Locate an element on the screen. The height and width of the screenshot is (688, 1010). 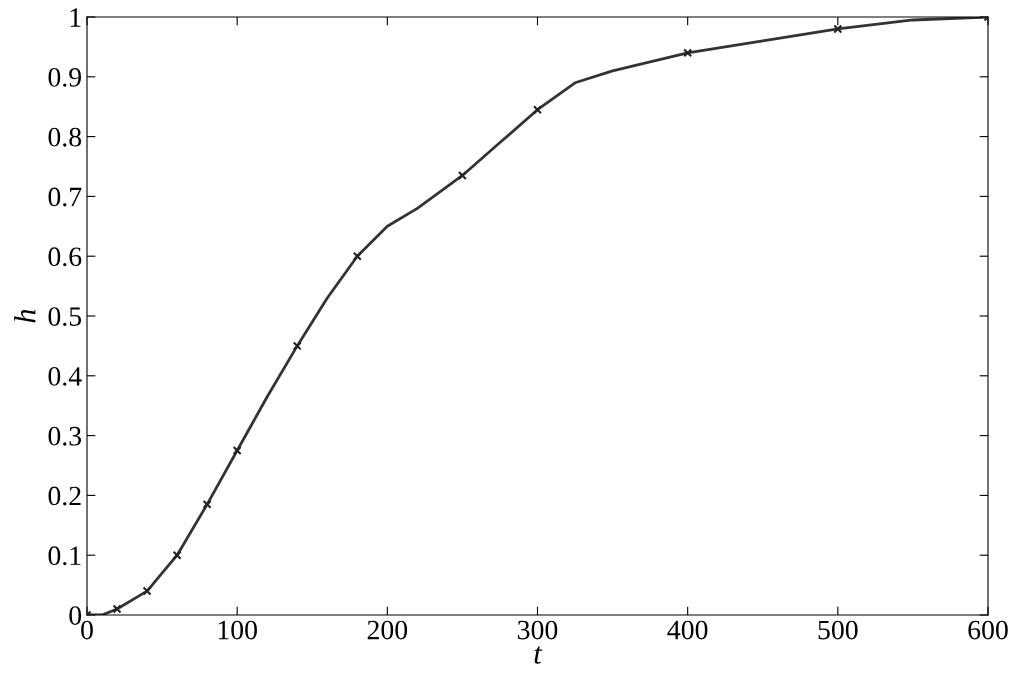
y-axis-title: h is located at coordinates (25, 316).